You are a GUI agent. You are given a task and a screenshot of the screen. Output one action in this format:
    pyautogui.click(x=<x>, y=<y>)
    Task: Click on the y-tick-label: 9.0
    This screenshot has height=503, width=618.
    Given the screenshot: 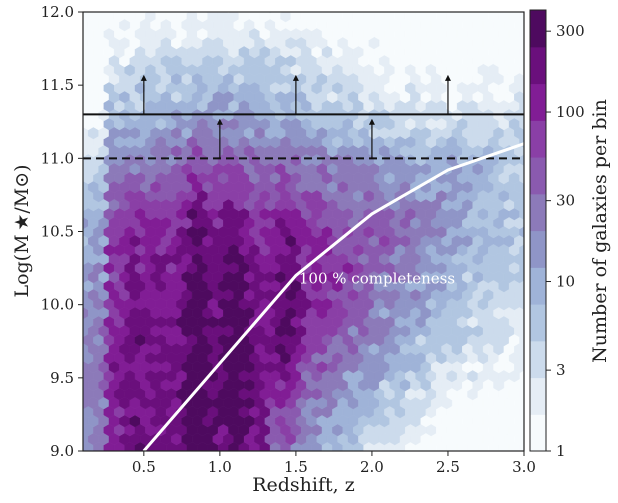 What is the action you would take?
    pyautogui.click(x=62, y=451)
    